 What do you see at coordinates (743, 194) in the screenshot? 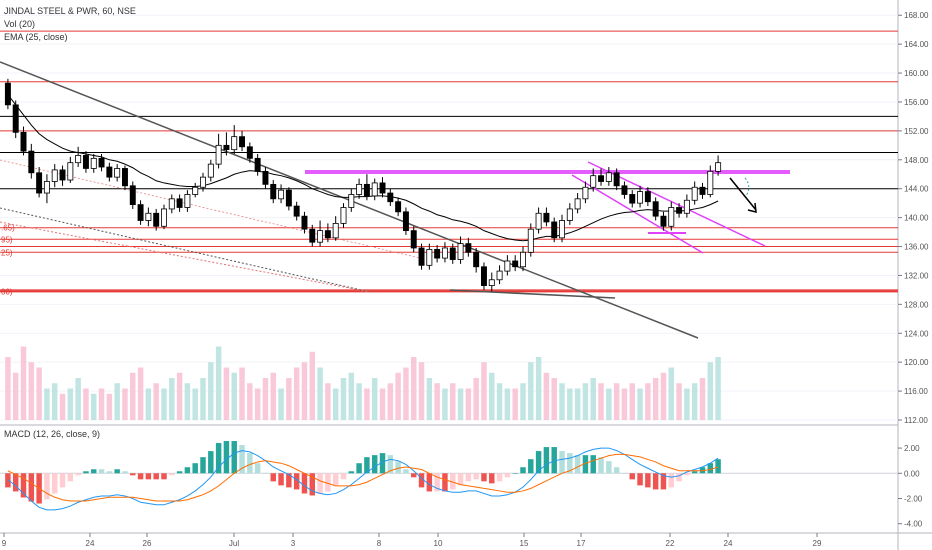
I see `down-arrow-line` at bounding box center [743, 194].